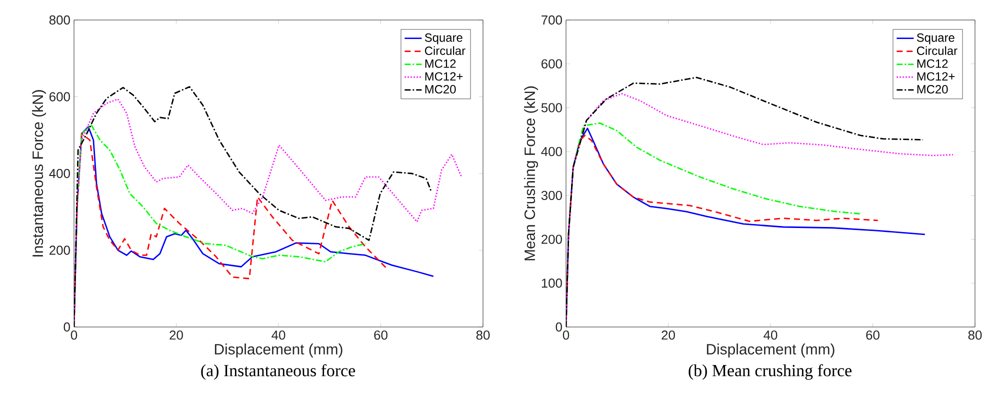 The width and height of the screenshot is (987, 416). Describe the element at coordinates (552, 283) in the screenshot. I see `y-tick-label: 100` at that location.